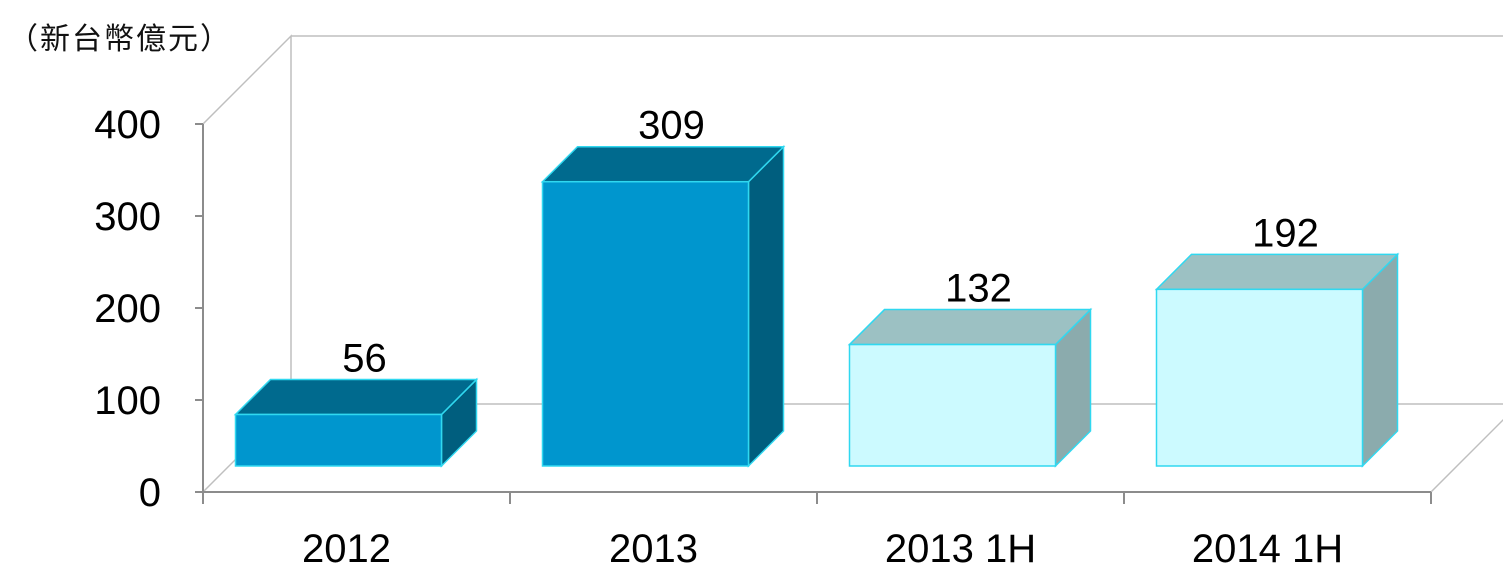 The width and height of the screenshot is (1503, 567). I want to click on y-tick-label: 200, so click(127, 309).